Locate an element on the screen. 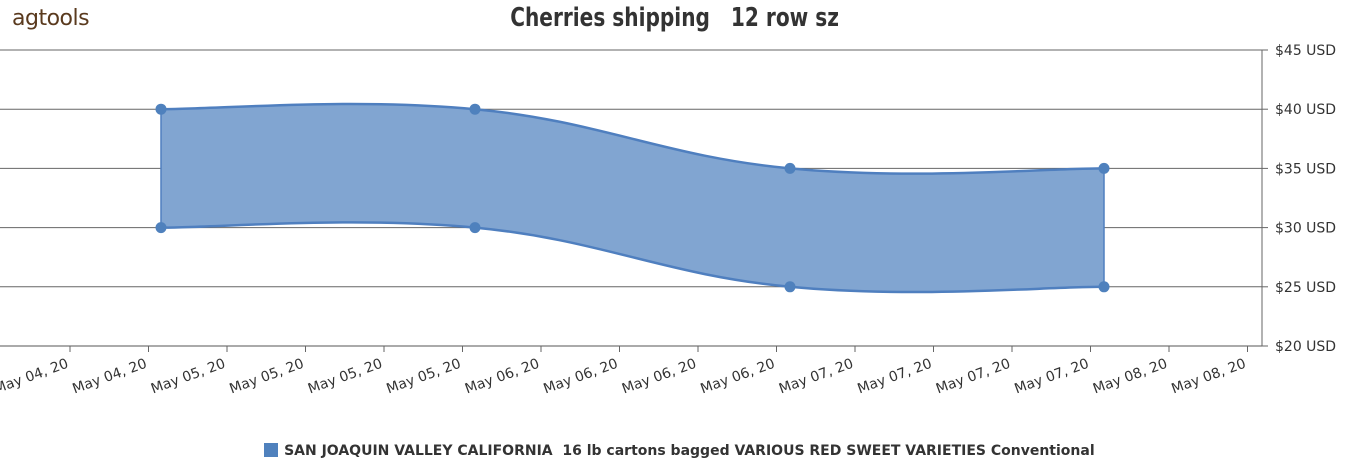  x-tick-label-4: May 05, 20 is located at coordinates (345, 377).